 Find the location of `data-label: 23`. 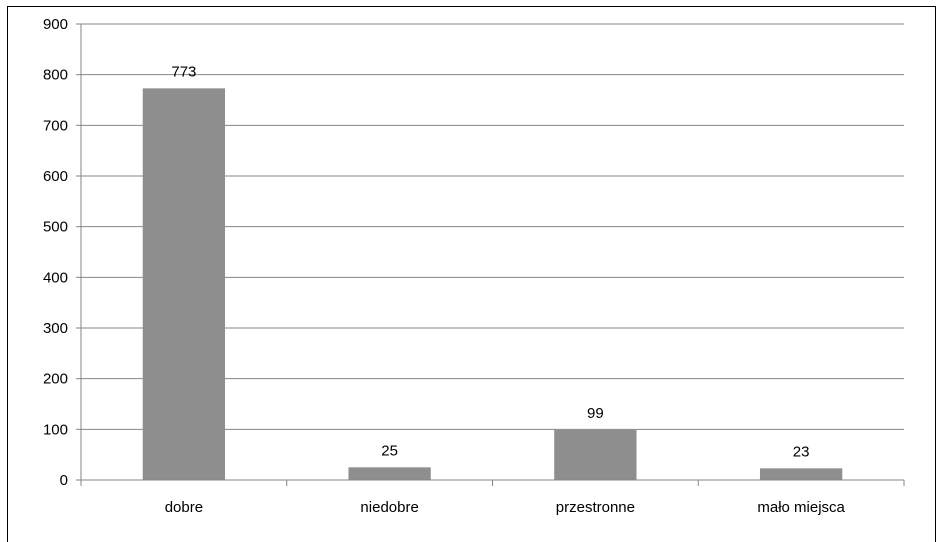

data-label: 23 is located at coordinates (801, 451).